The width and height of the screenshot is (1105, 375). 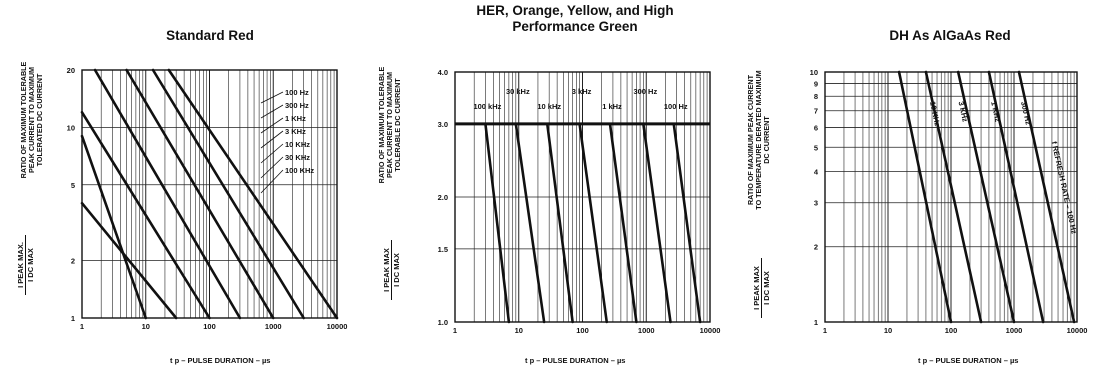 What do you see at coordinates (443, 72) in the screenshot?
I see `y-tick-label: 4.0` at bounding box center [443, 72].